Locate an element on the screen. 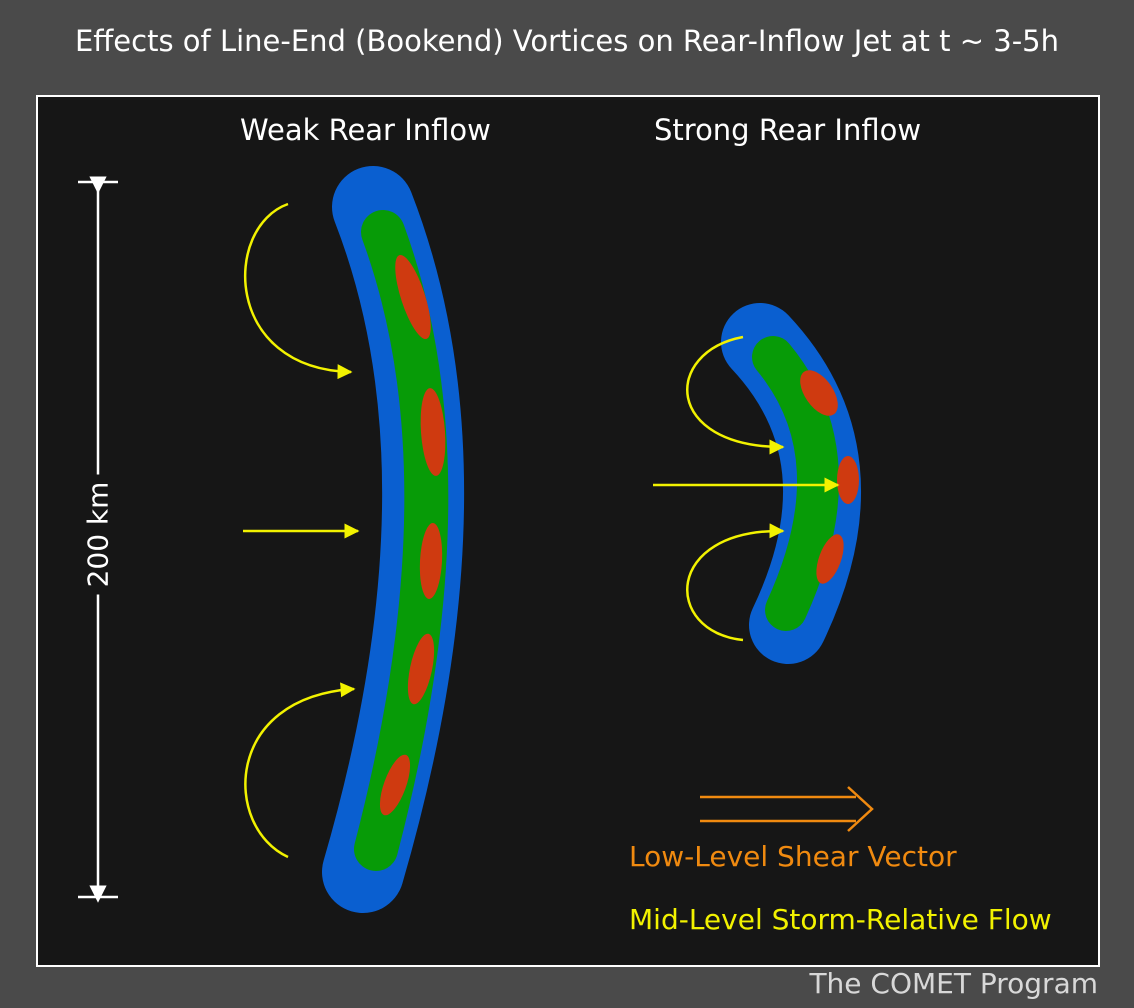  scale-label-text: 200 km is located at coordinates (98, 534).